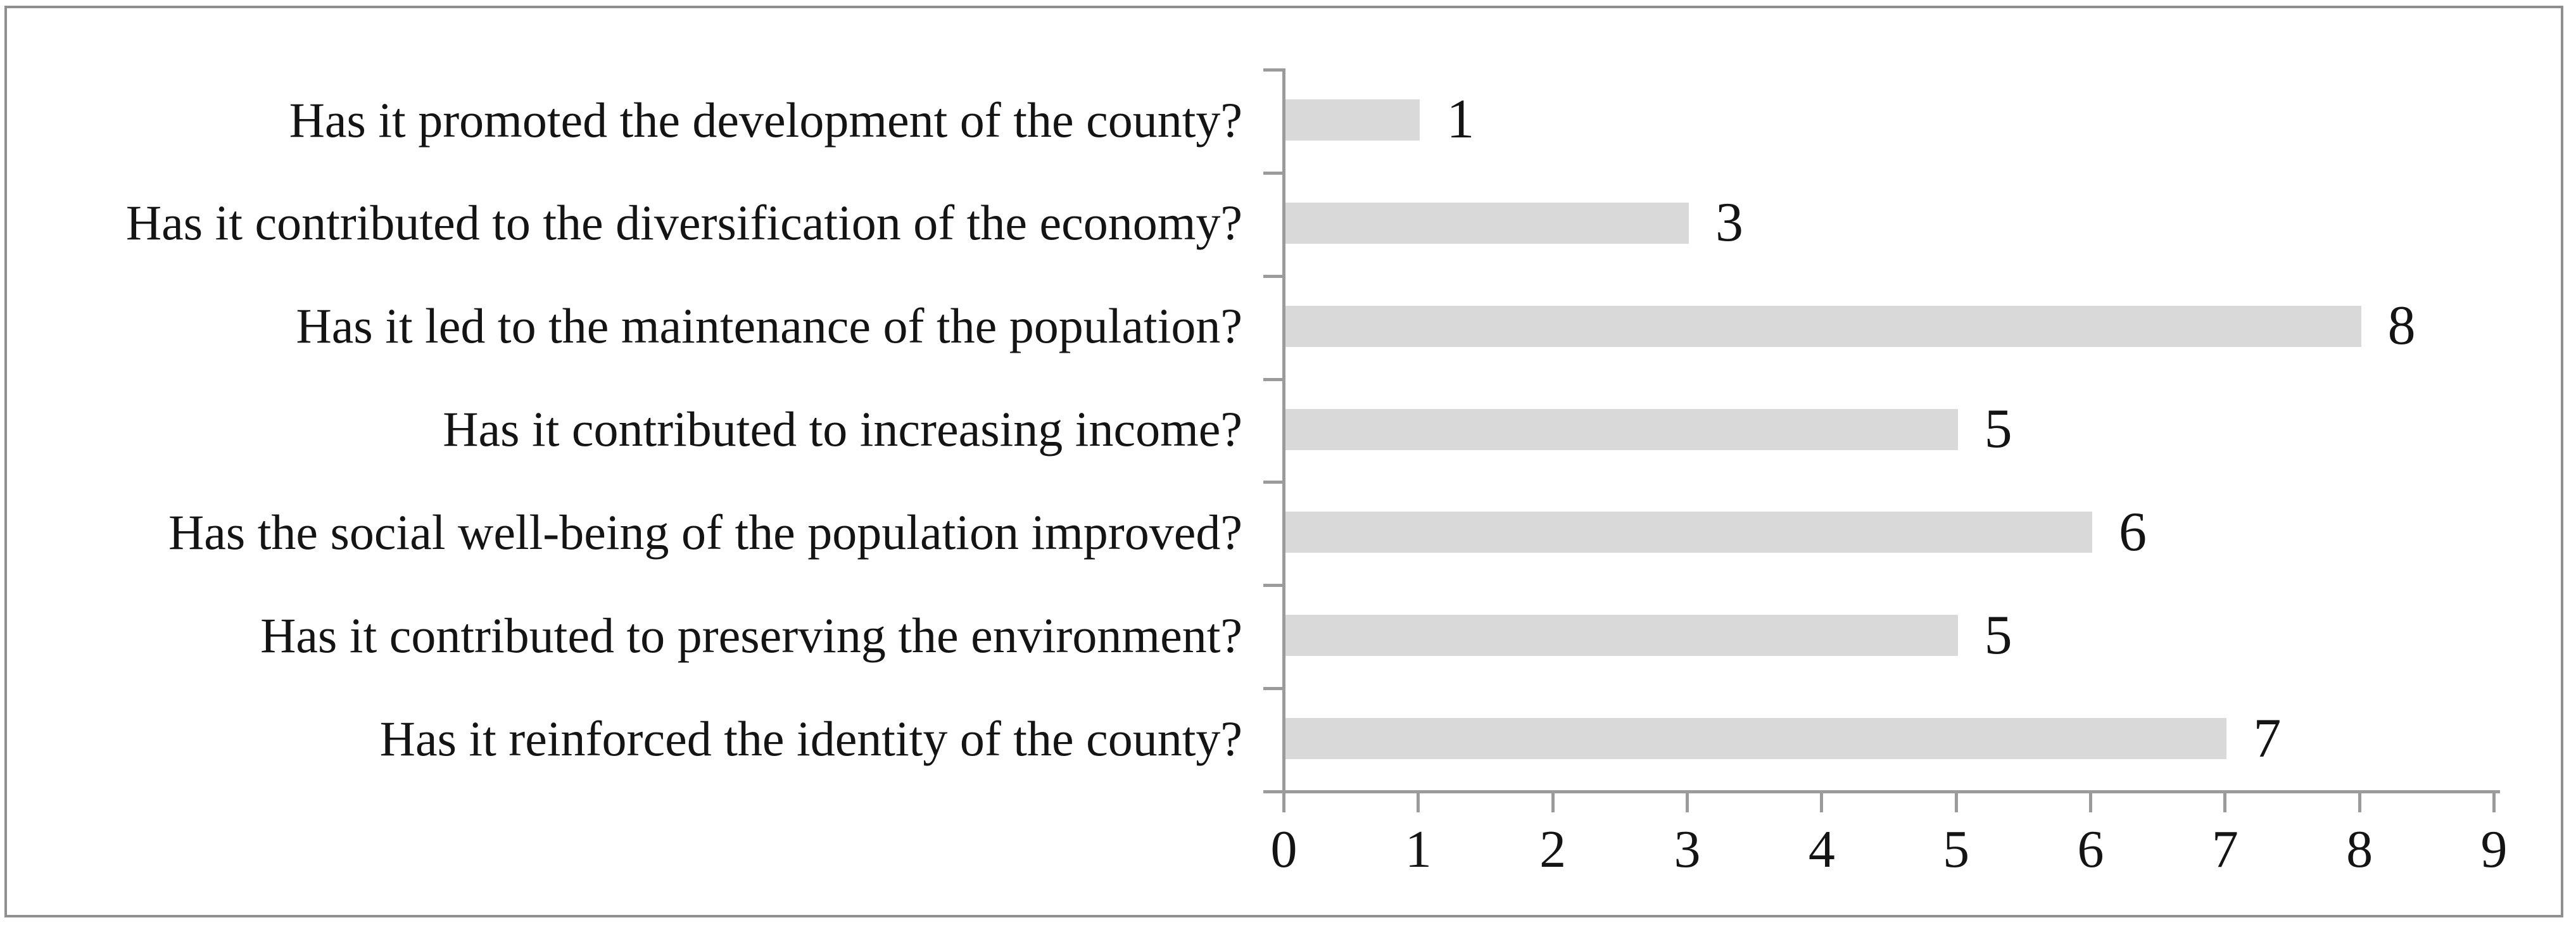  Describe the element at coordinates (1729, 223) in the screenshot. I see `bar-value-label: 3` at that location.